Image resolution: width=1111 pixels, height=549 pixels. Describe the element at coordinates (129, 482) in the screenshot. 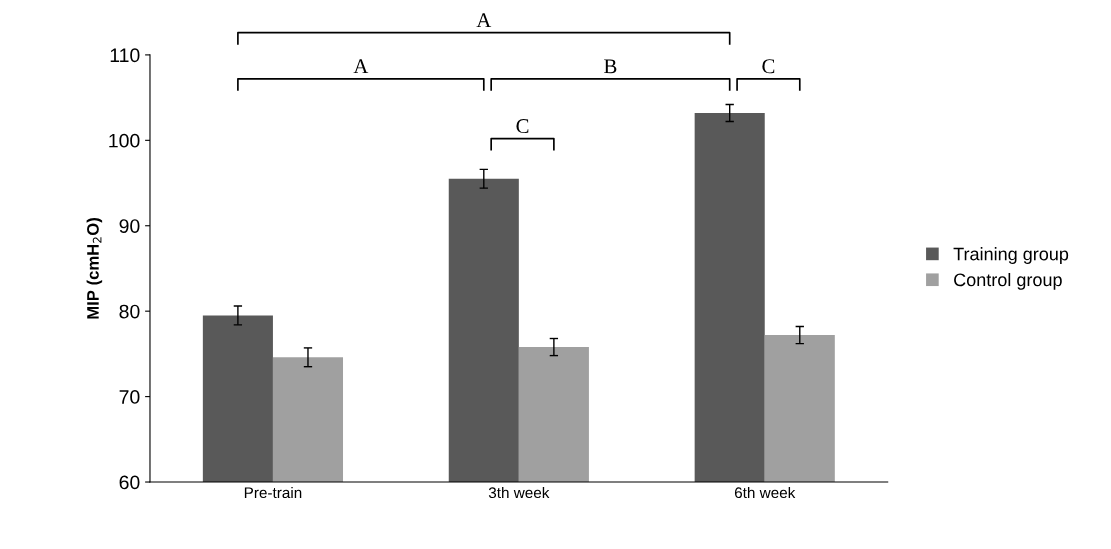

I see `y-tick-label: 60` at that location.